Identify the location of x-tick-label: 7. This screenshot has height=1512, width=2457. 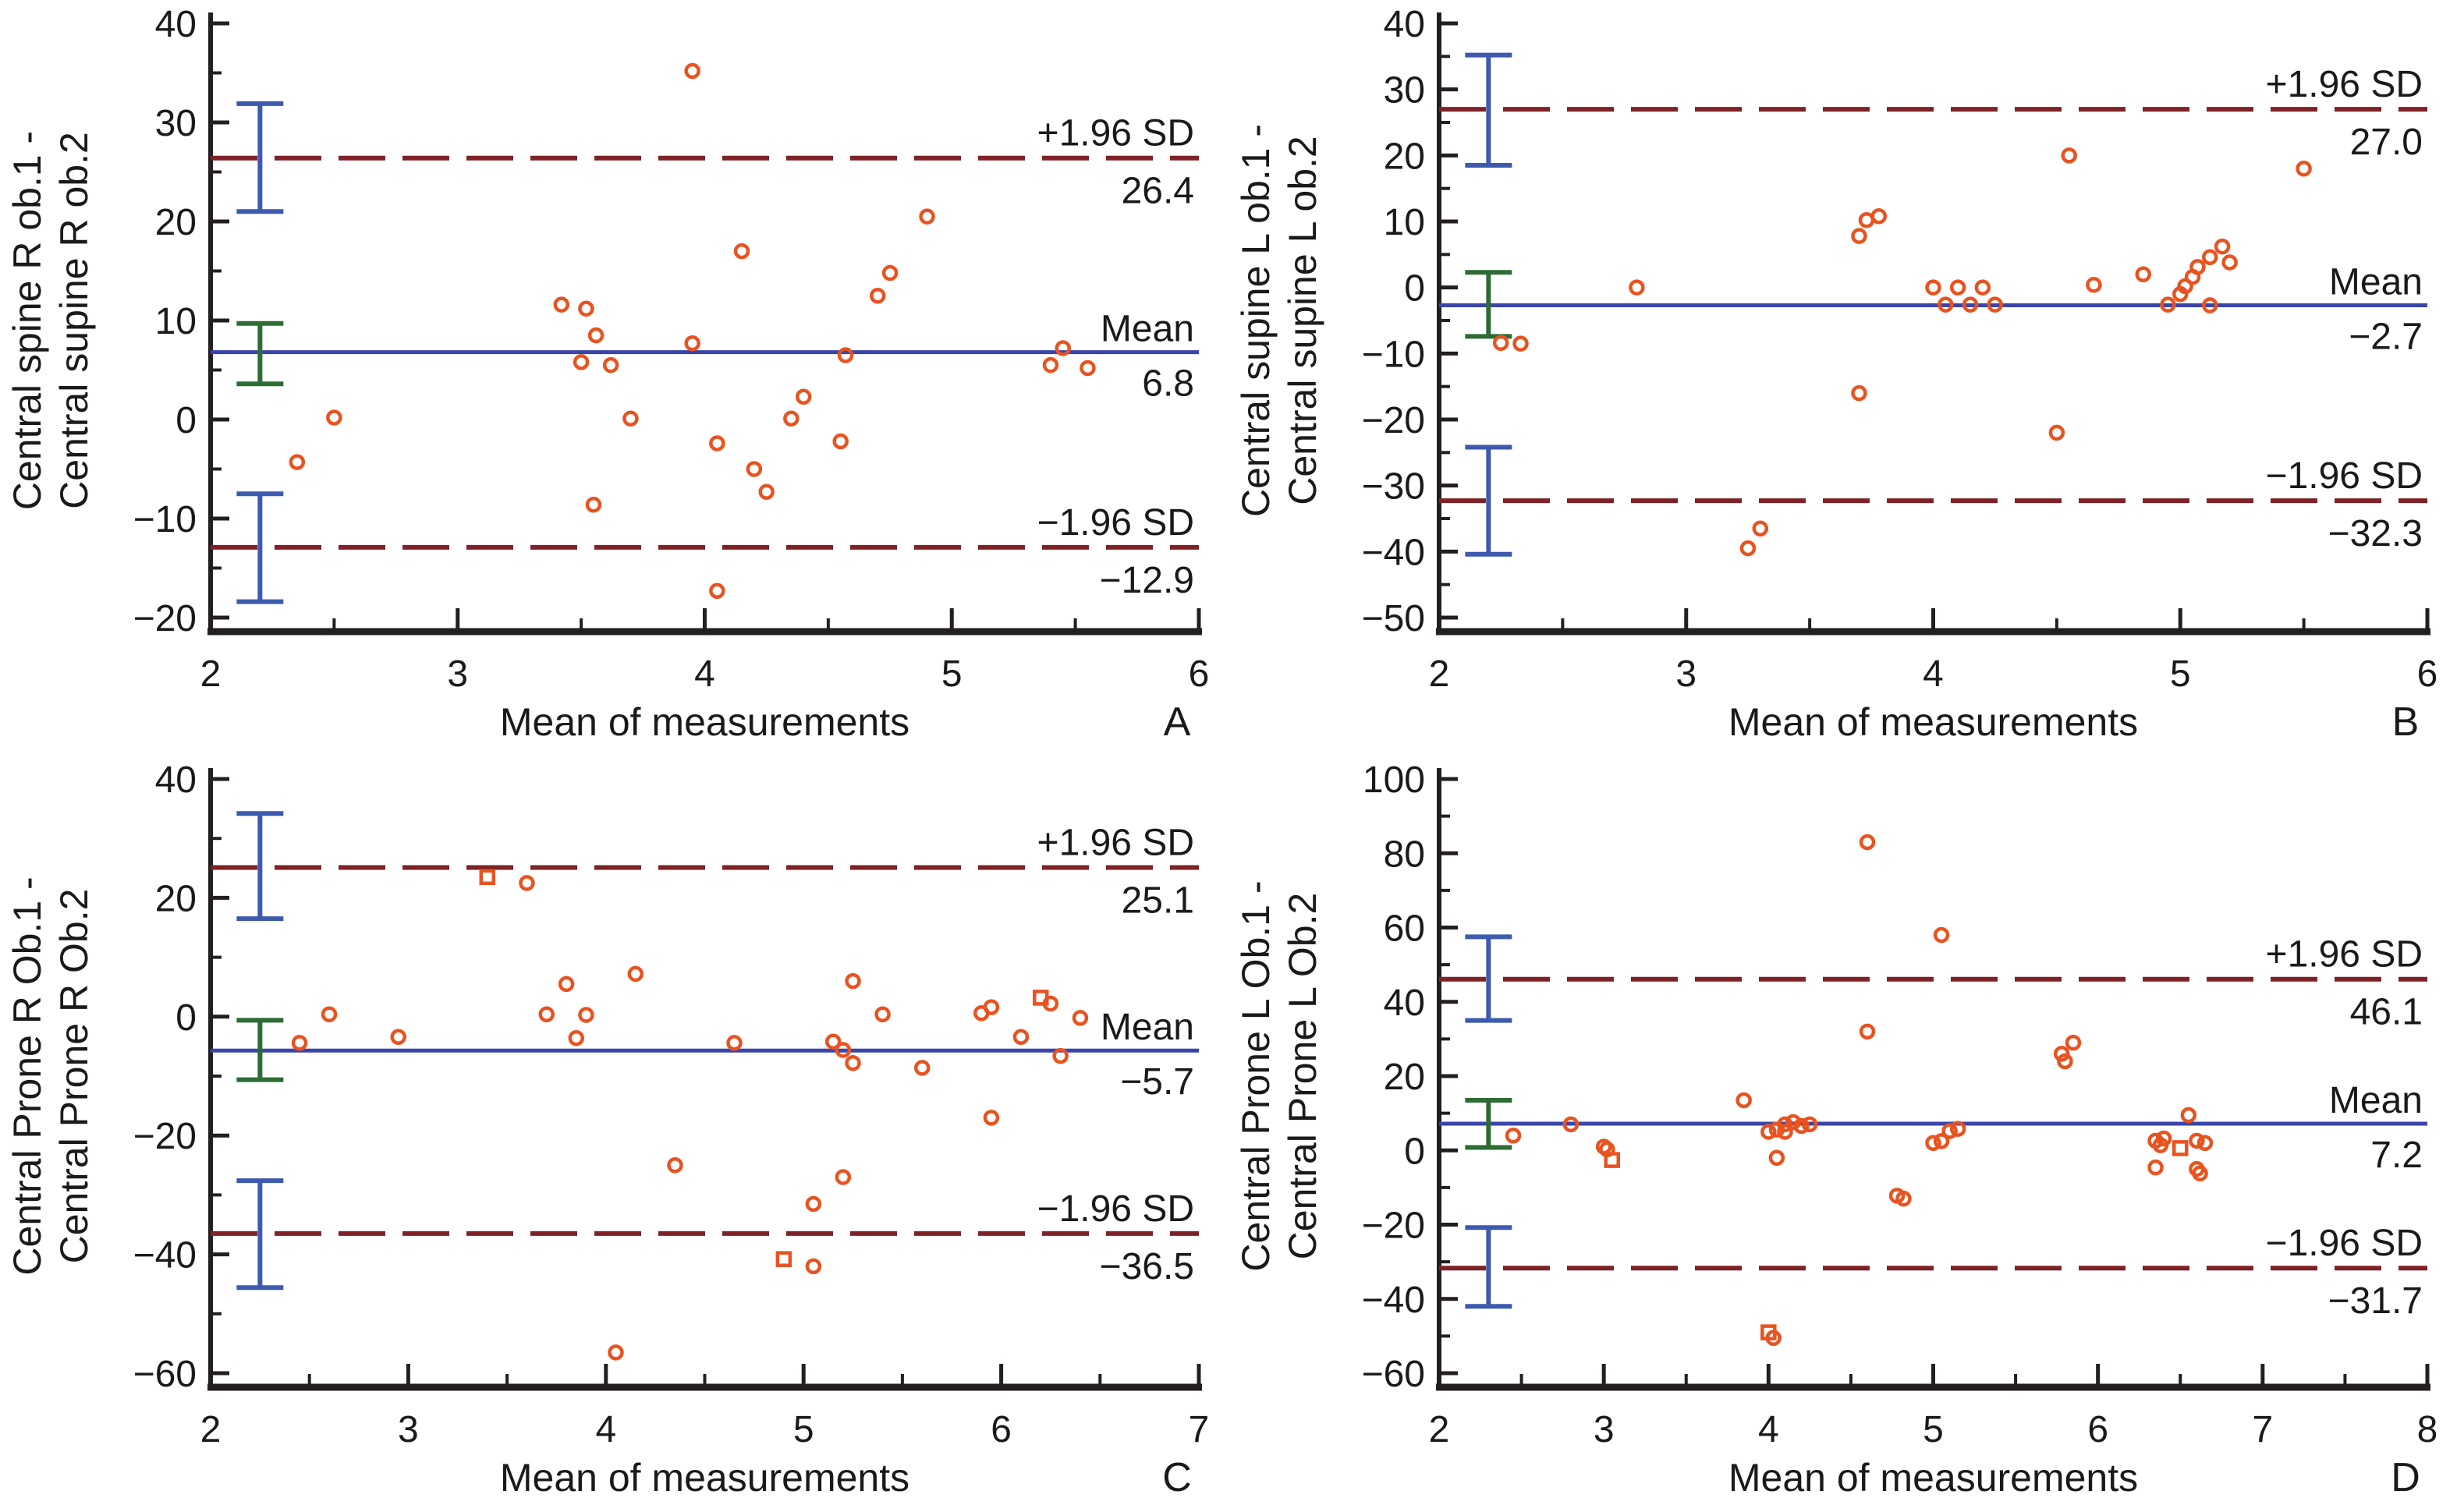
(2263, 1429).